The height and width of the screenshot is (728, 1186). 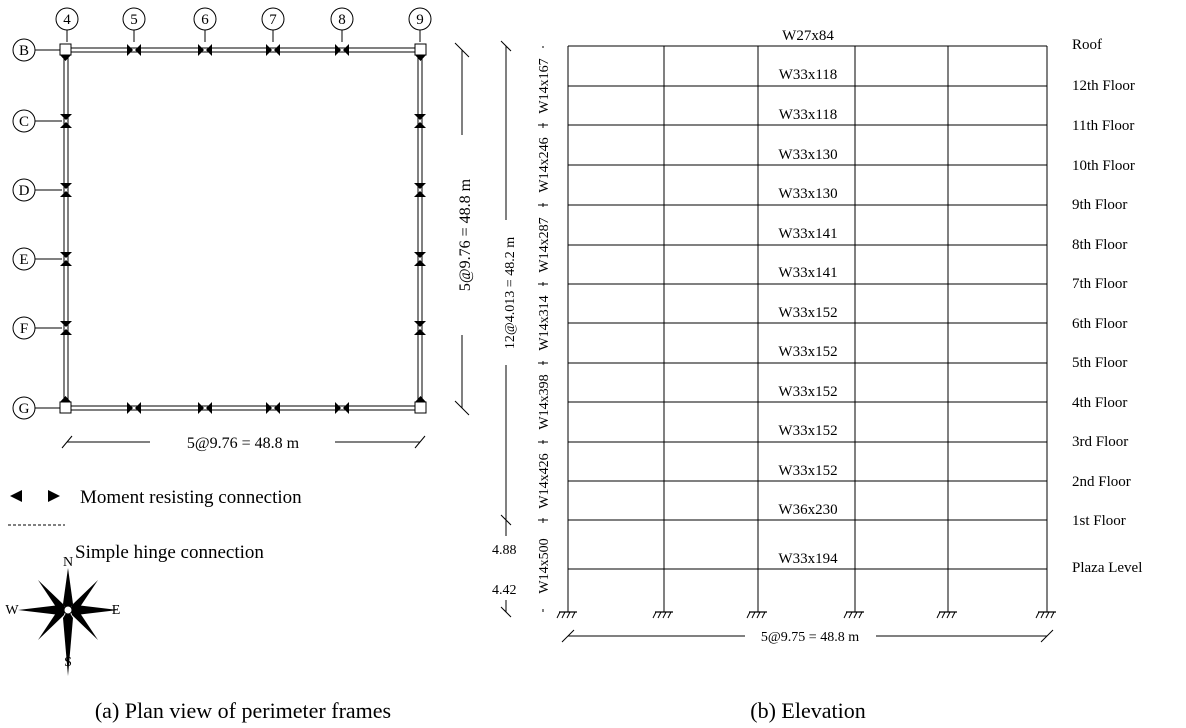 What do you see at coordinates (342, 20) in the screenshot?
I see `svg-text: 8` at bounding box center [342, 20].